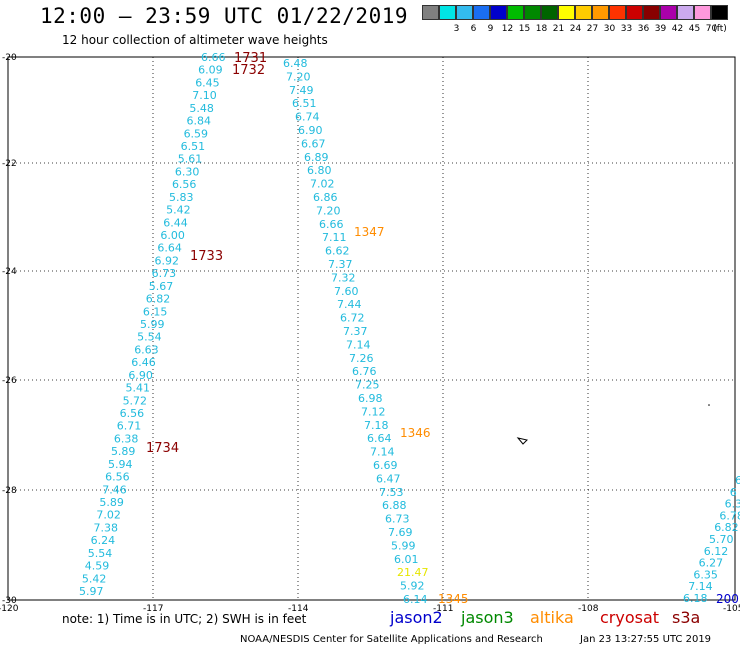 This screenshot has height=650, width=740. I want to click on pass-label: 1734, so click(162, 448).